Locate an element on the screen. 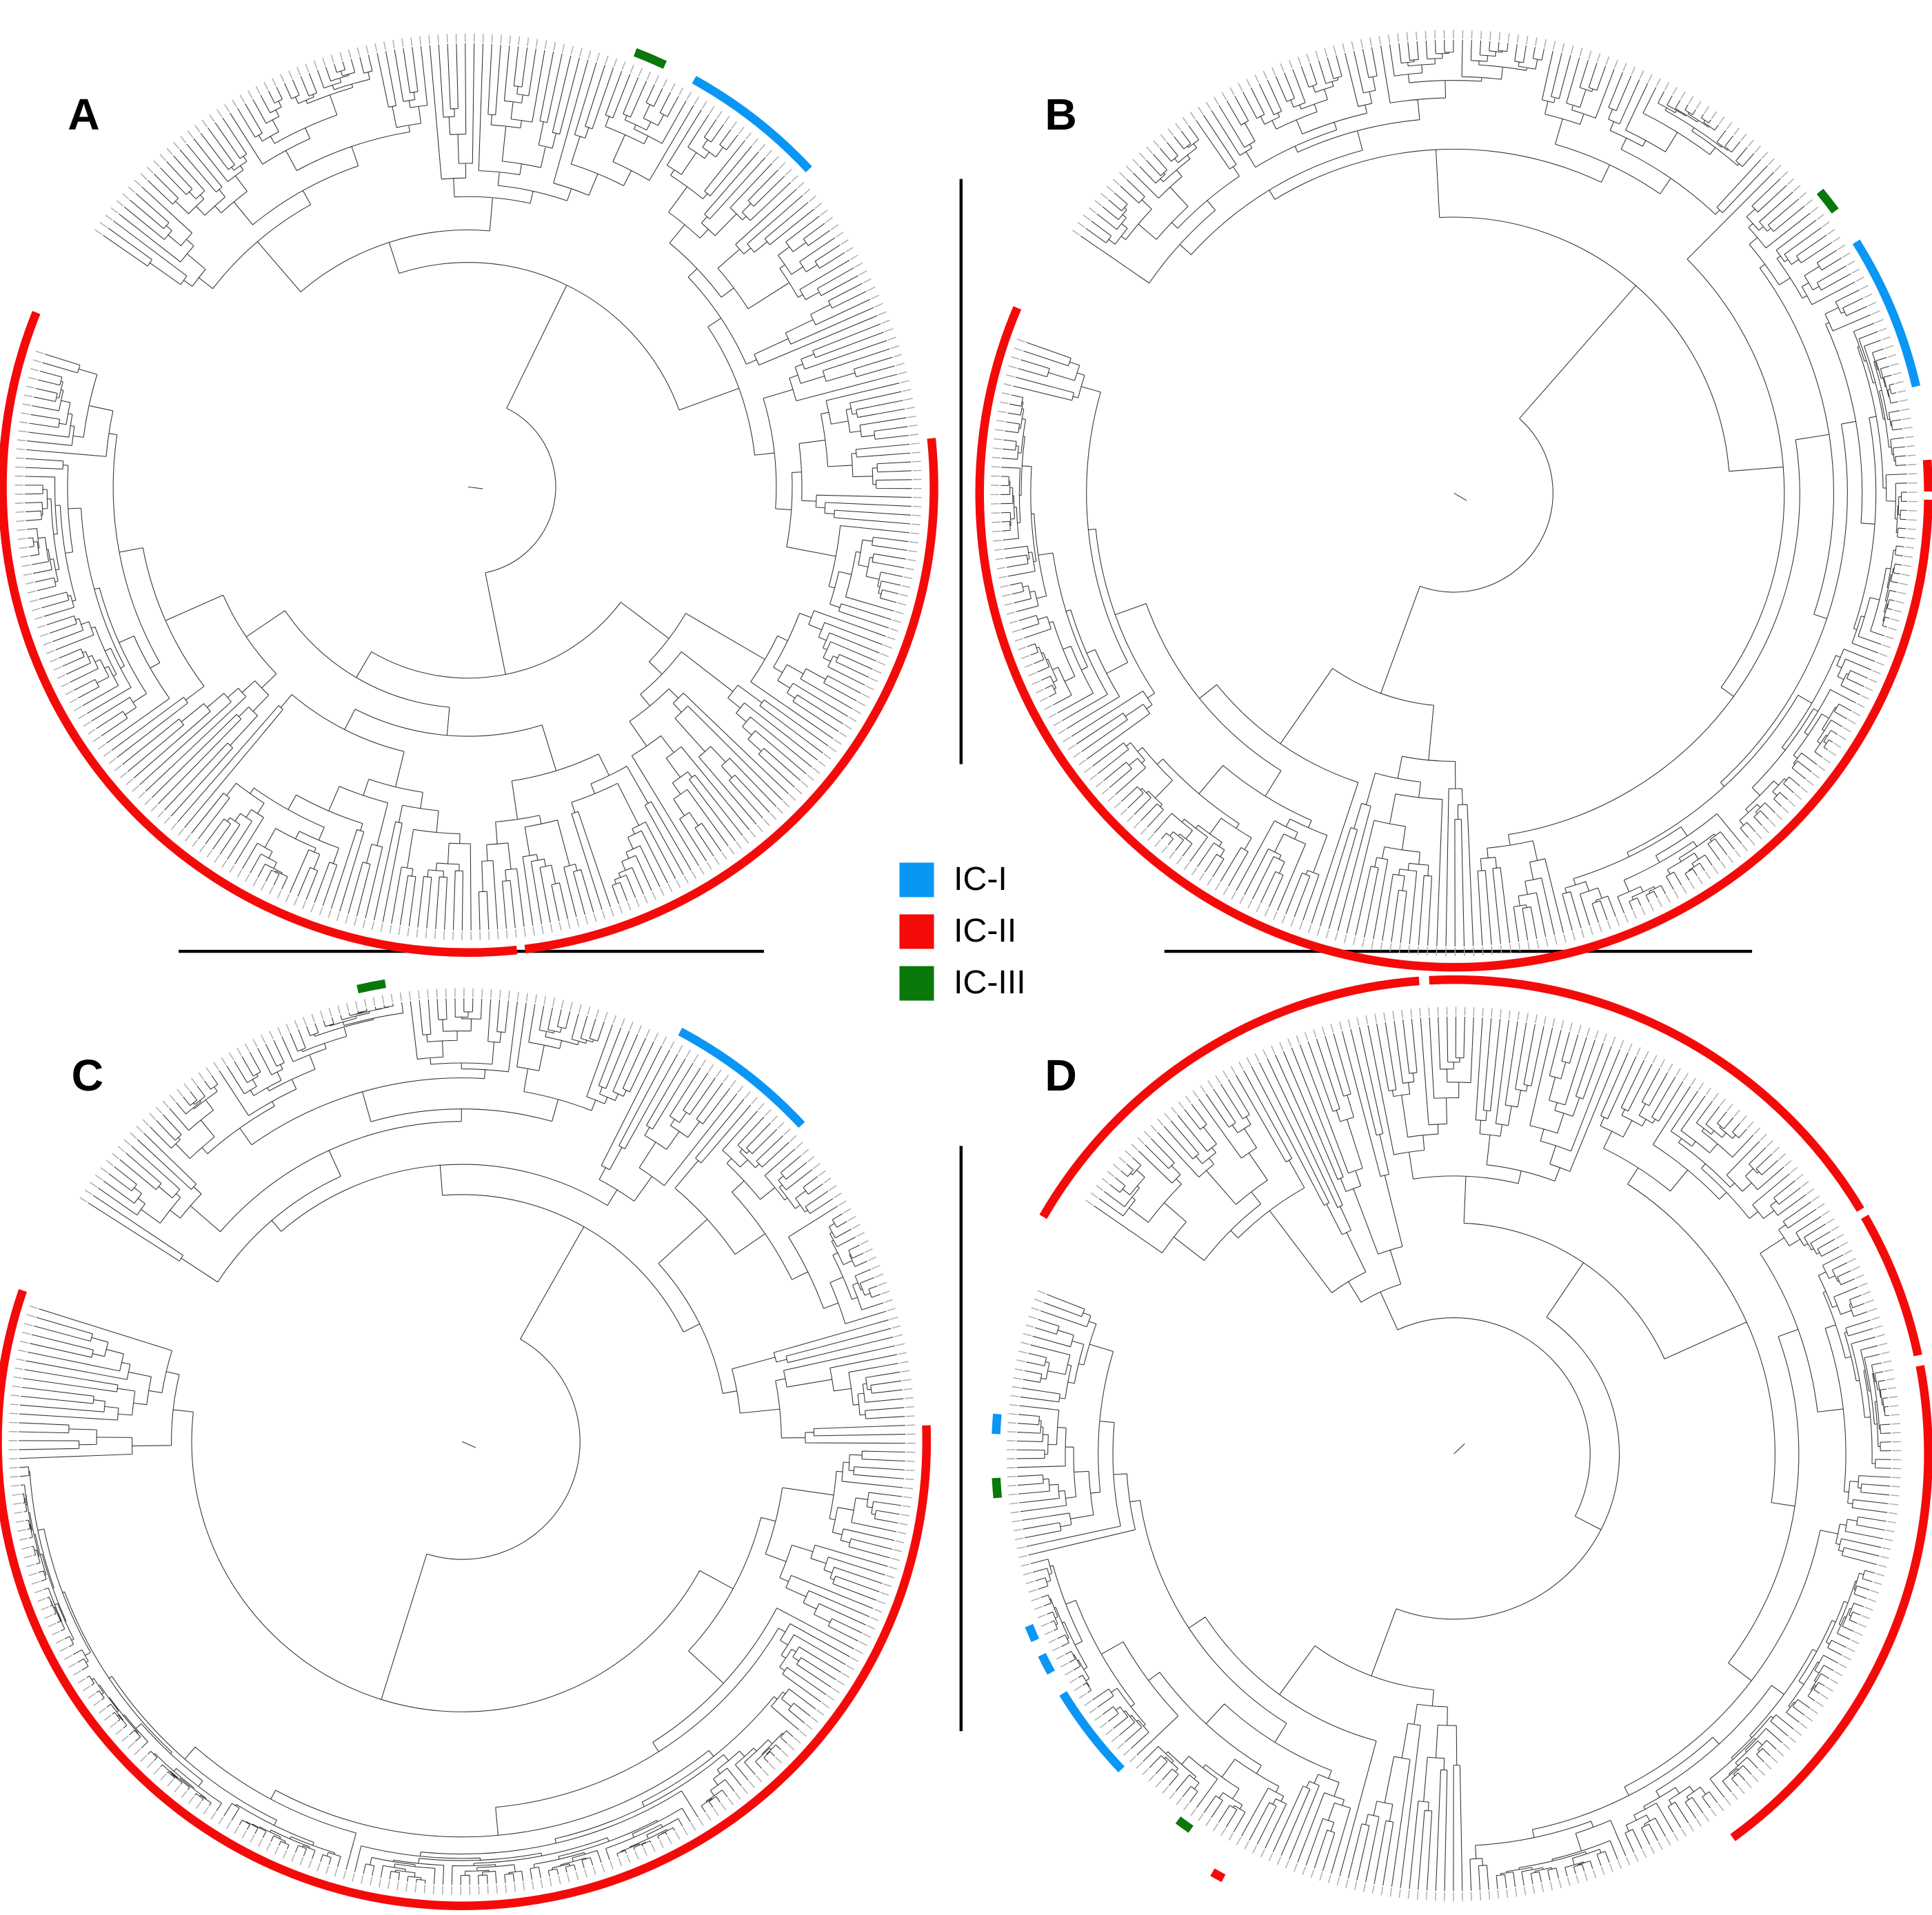 Image resolution: width=1932 pixels, height=1915 pixels. panel-label: D is located at coordinates (1060, 1075).